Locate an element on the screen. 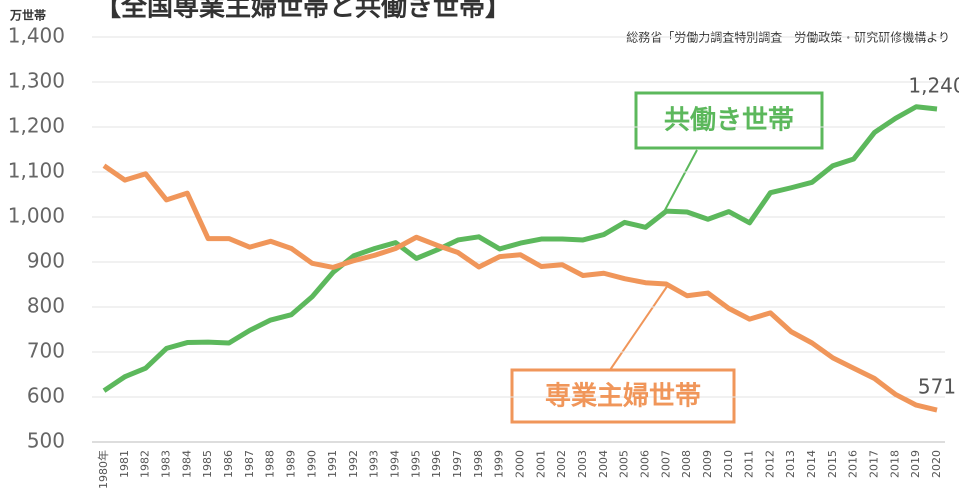 The width and height of the screenshot is (959, 501). x-tick-label: 1984 is located at coordinates (186, 464).